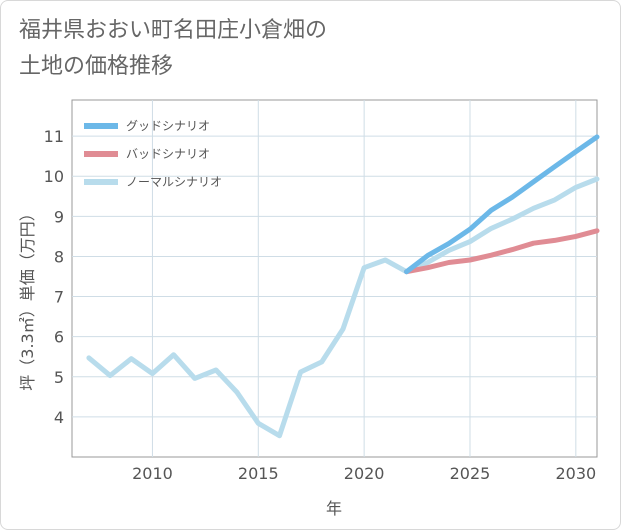 This screenshot has height=530, width=621. Describe the element at coordinates (54, 136) in the screenshot. I see `y-tick-label: 11` at that location.